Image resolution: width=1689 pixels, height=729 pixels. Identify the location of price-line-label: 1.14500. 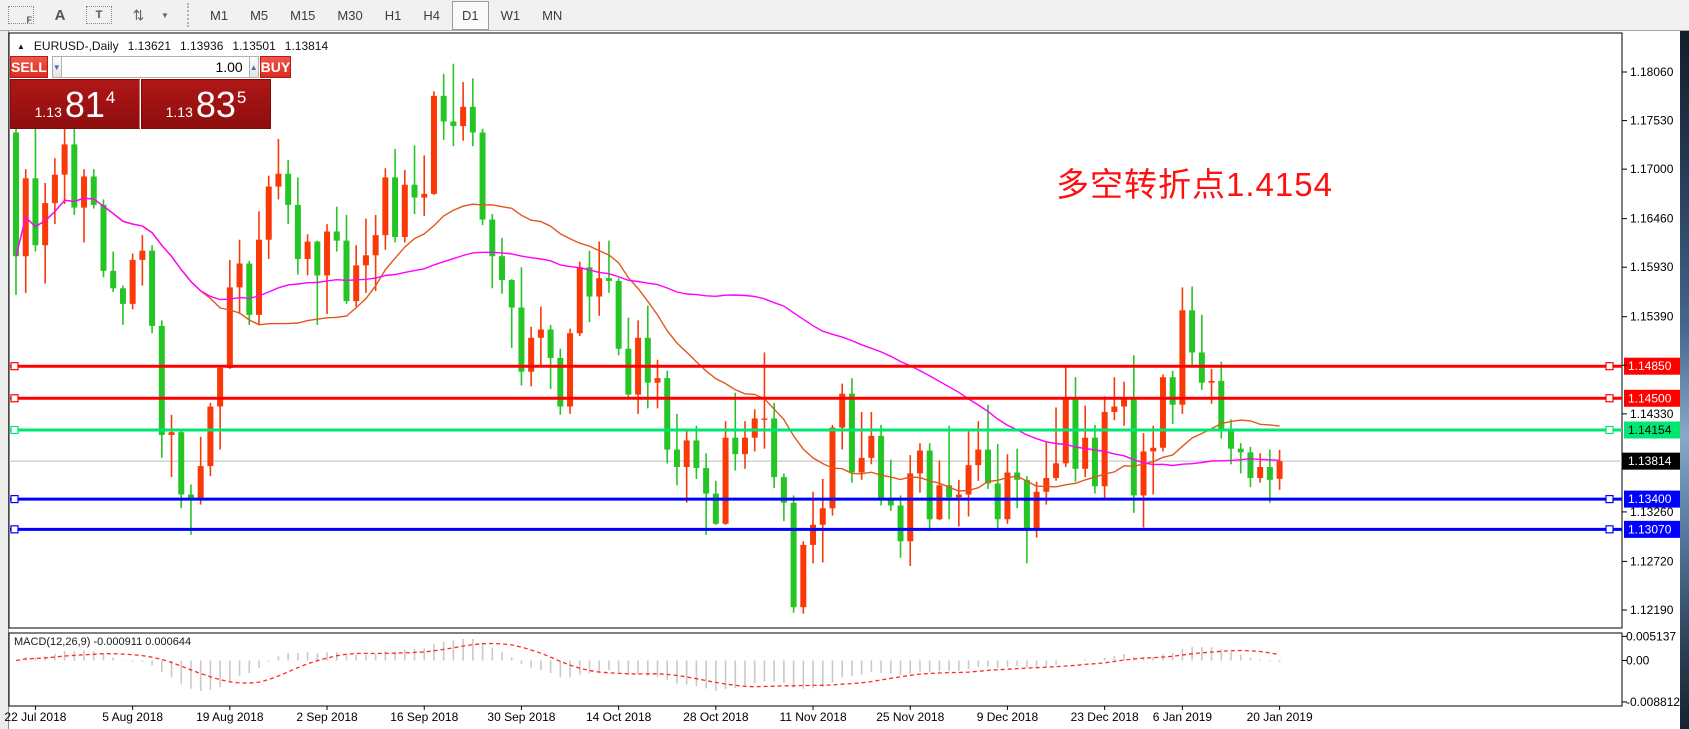
(1650, 398).